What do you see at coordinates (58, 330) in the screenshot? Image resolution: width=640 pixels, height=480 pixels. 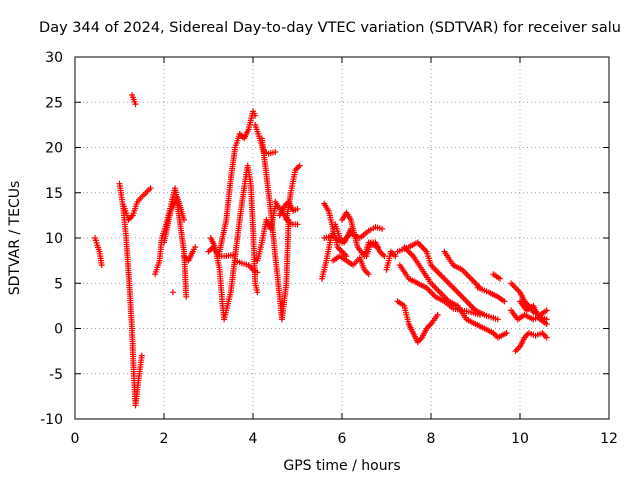 I see `y-tick-label: 0` at bounding box center [58, 330].